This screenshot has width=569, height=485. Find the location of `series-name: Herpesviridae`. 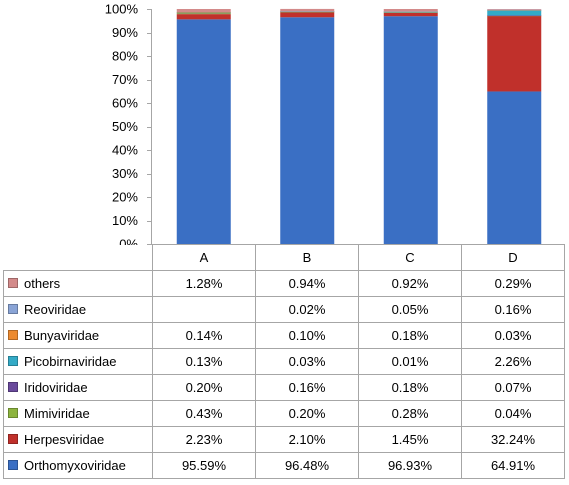

series-name: Herpesviridae is located at coordinates (64, 439).